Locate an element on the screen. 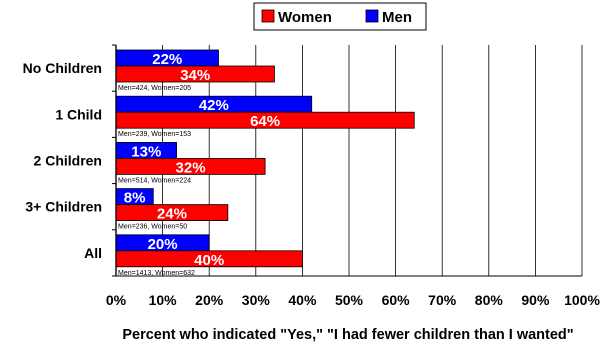 This screenshot has height=353, width=615. legend-box is located at coordinates (340, 16).